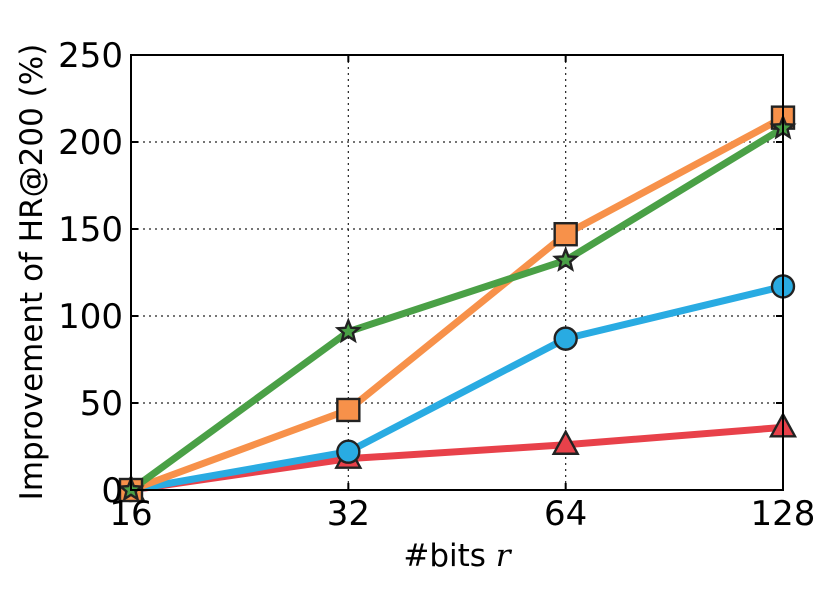  I want to click on x-tick-labels: 16 32 64 128, so click(462, 514).